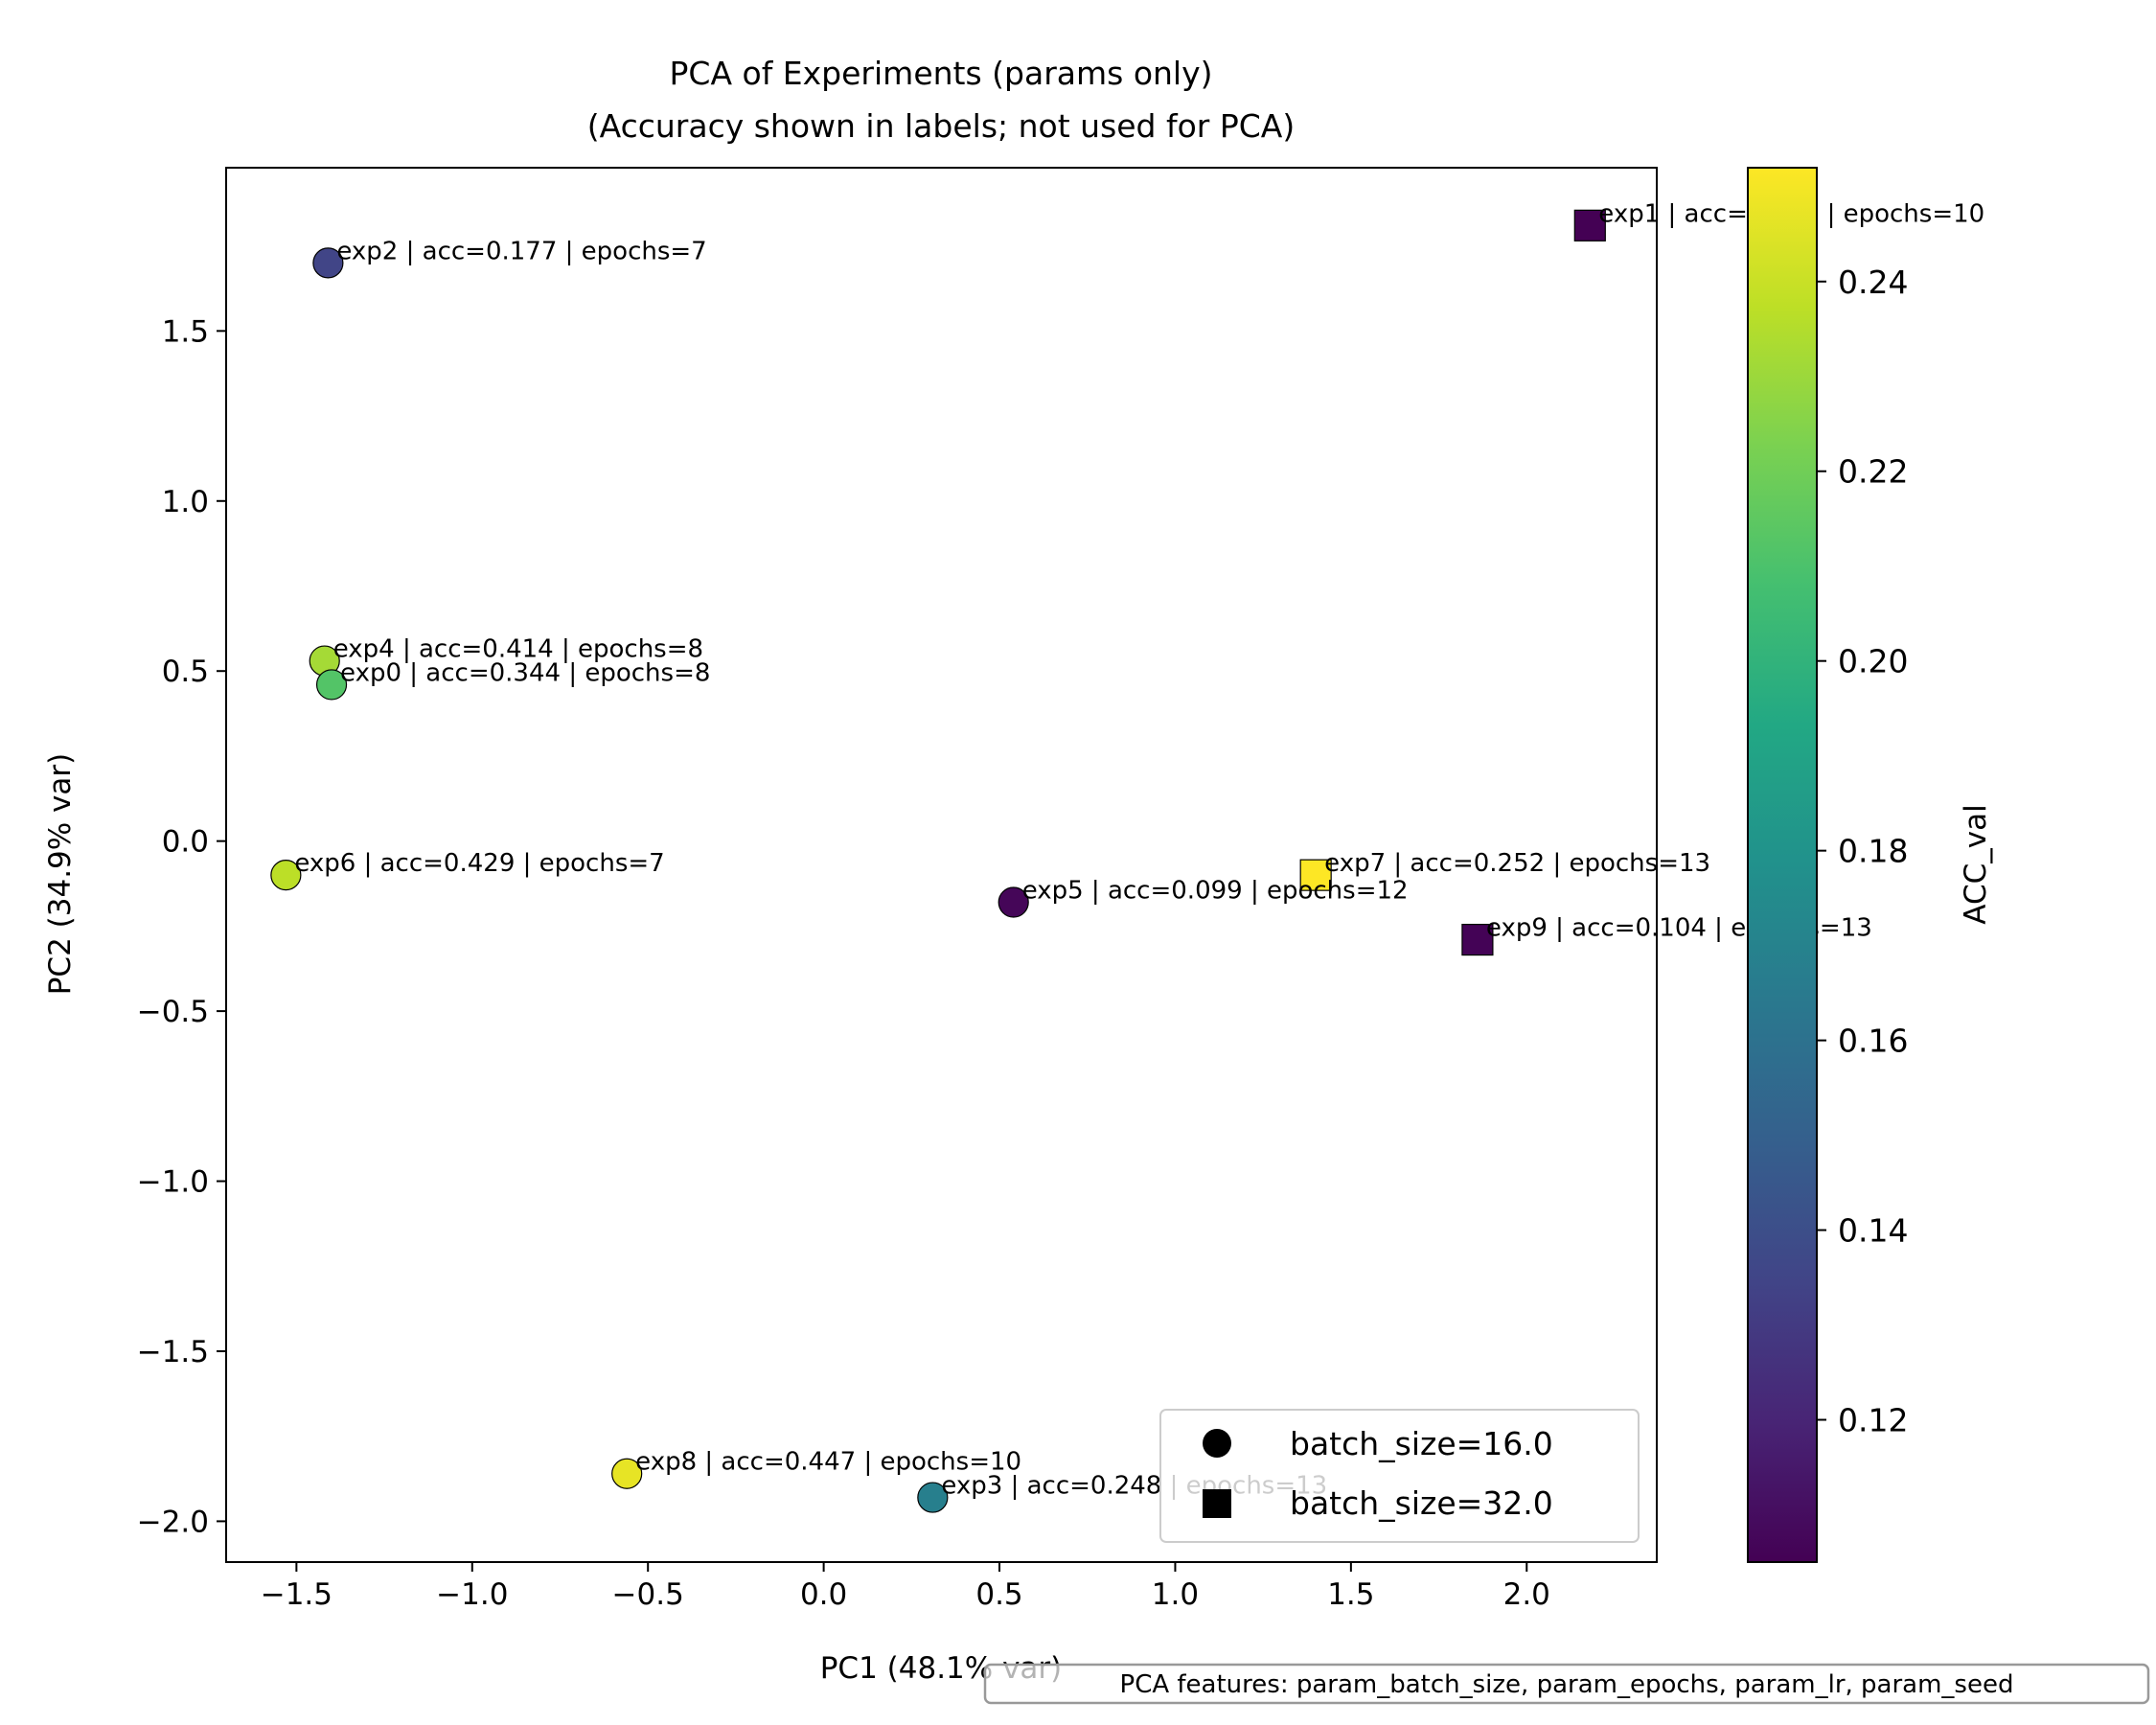 The image size is (2156, 1725). What do you see at coordinates (905, 1587) in the screenshot?
I see `x-axis-ticks: −1.5 −1.0 −0.5 0.0 0.5 1.0 1.5 2.0` at bounding box center [905, 1587].